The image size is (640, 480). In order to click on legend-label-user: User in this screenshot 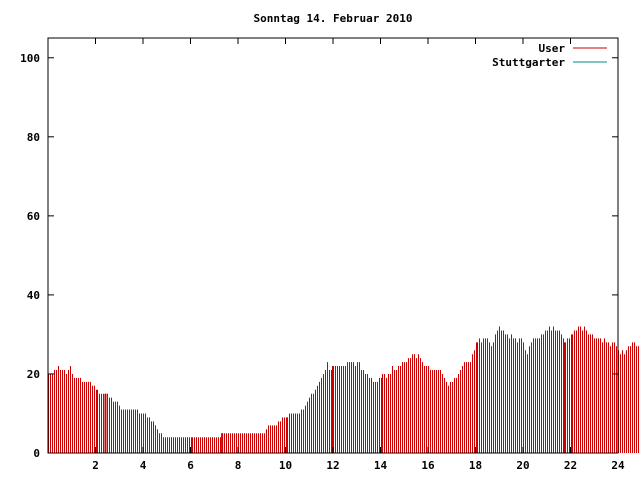, I will do `click(552, 48)`.